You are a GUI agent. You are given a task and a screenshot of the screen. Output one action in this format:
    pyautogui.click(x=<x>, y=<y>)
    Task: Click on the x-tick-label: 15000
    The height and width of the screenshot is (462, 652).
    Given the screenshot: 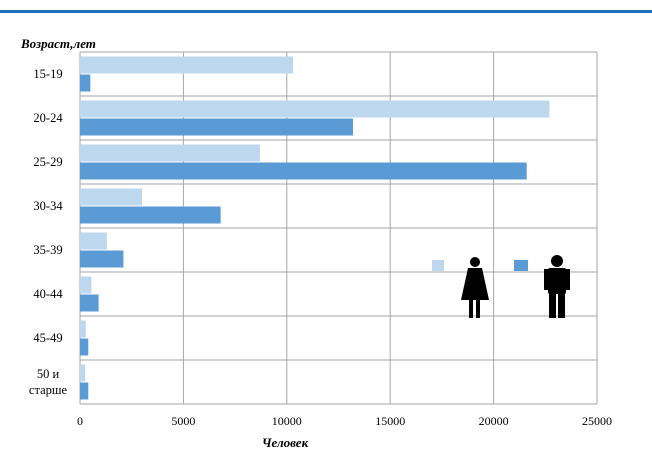 What is the action you would take?
    pyautogui.click(x=390, y=421)
    